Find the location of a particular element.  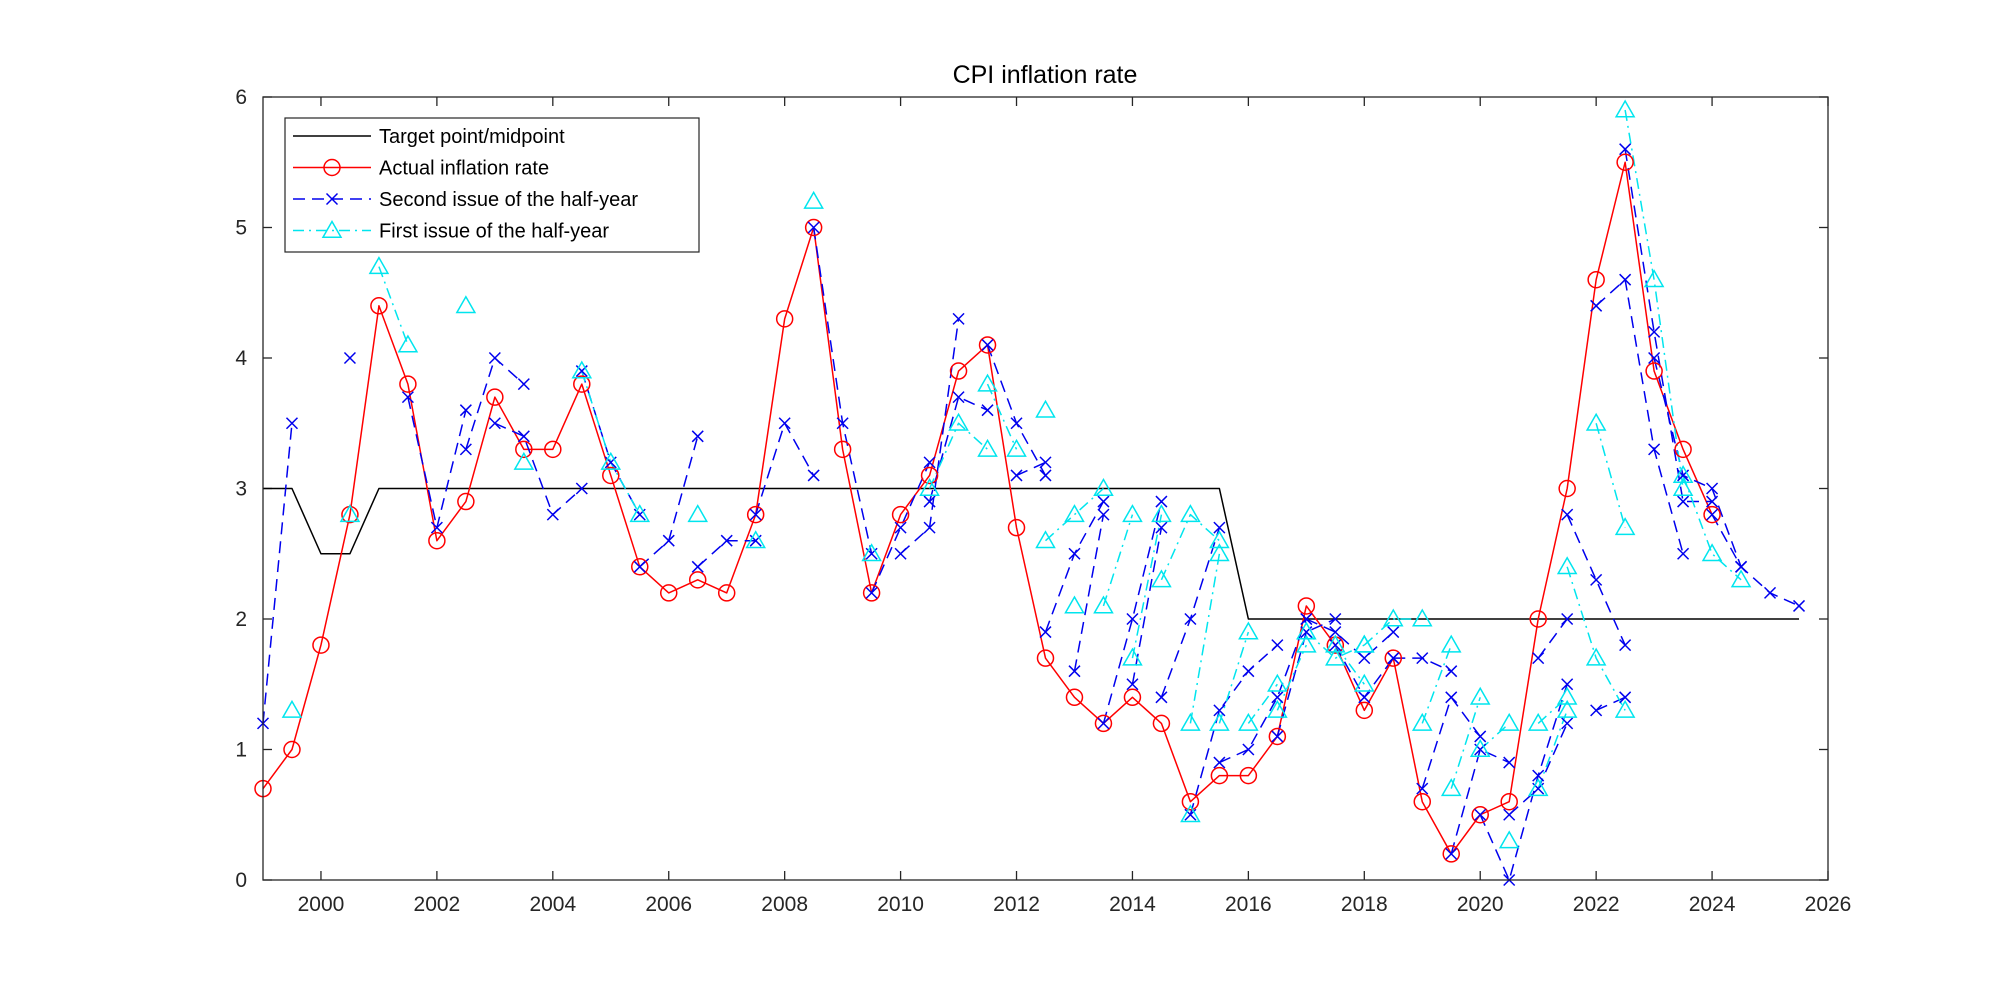

x-tick-label: 2016 is located at coordinates (1248, 904).